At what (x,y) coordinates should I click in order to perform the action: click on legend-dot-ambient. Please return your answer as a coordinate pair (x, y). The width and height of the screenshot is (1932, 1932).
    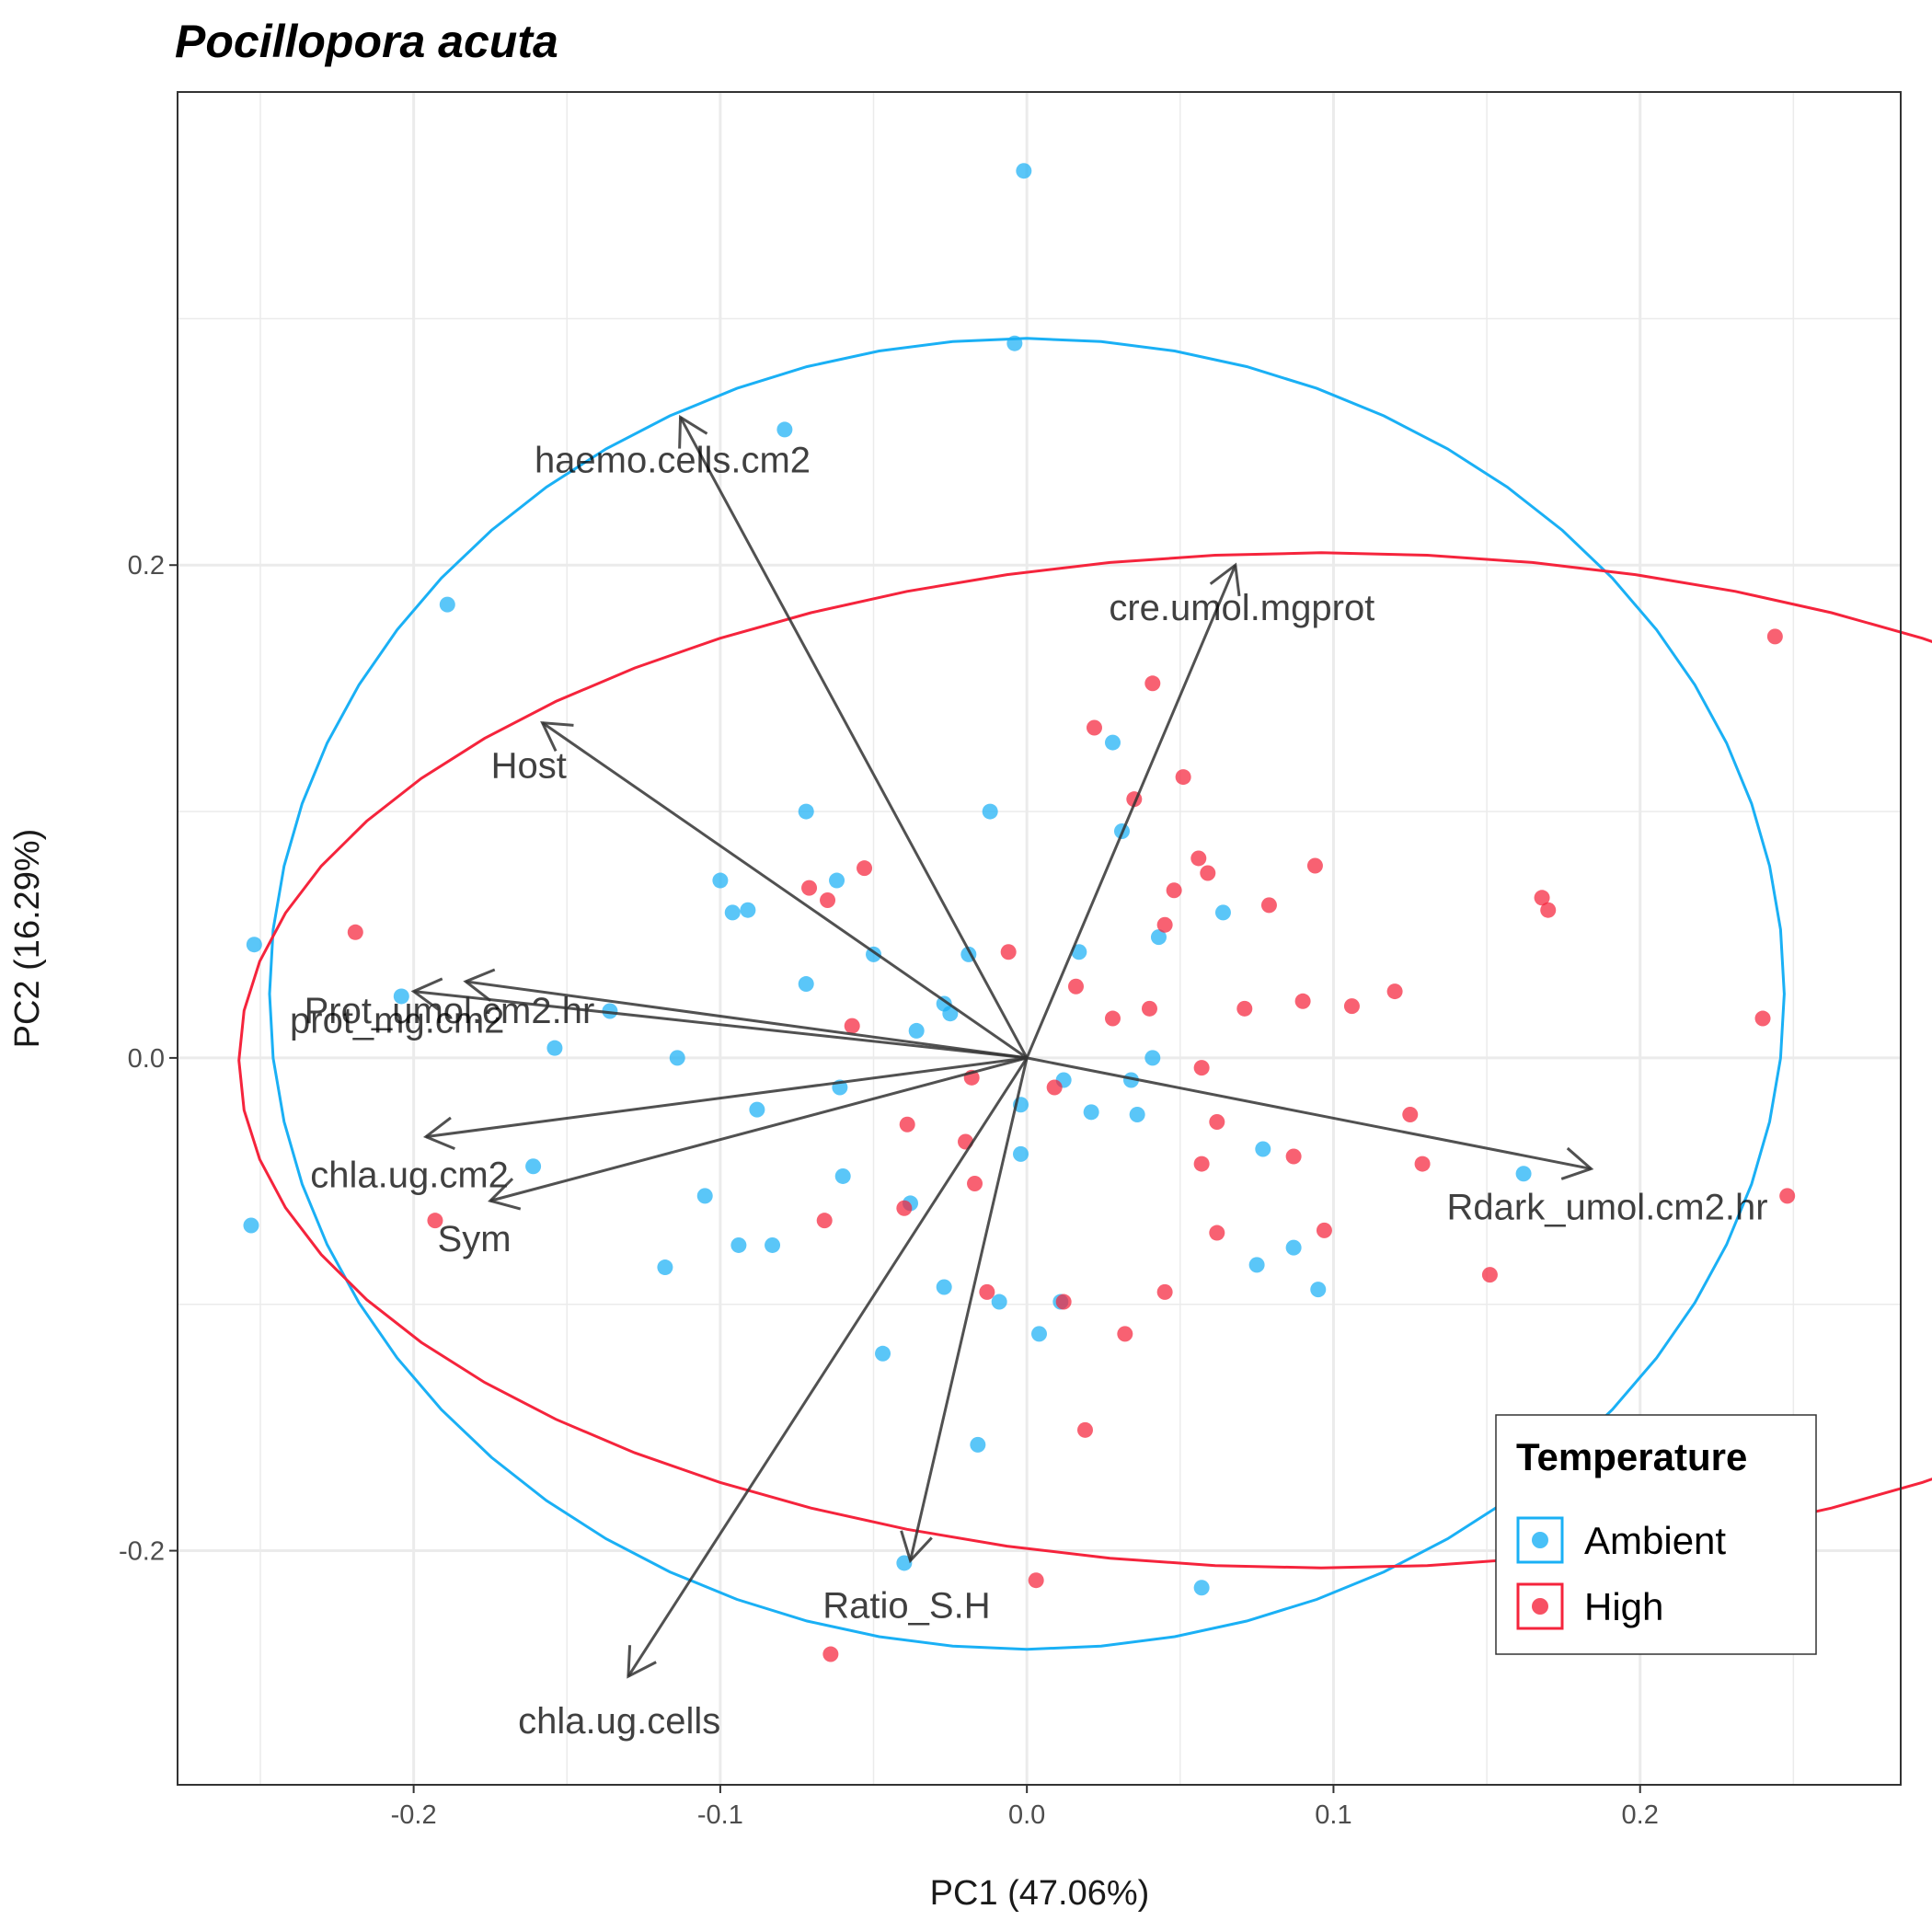
    Looking at the image, I should click on (1540, 1540).